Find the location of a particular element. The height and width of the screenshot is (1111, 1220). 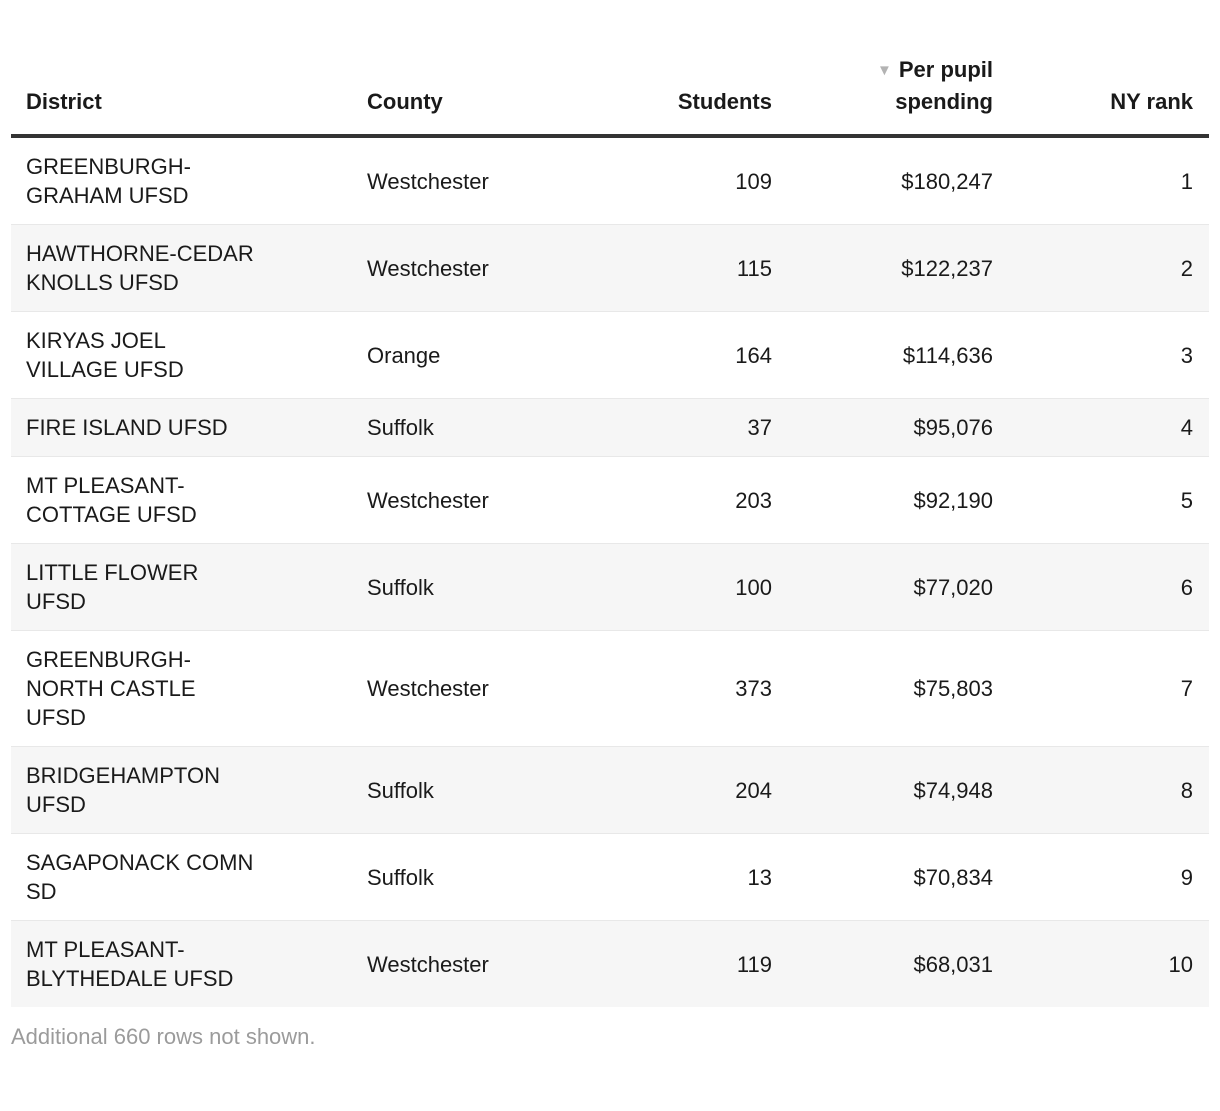

cell-spending: $77,020 is located at coordinates (896, 587).